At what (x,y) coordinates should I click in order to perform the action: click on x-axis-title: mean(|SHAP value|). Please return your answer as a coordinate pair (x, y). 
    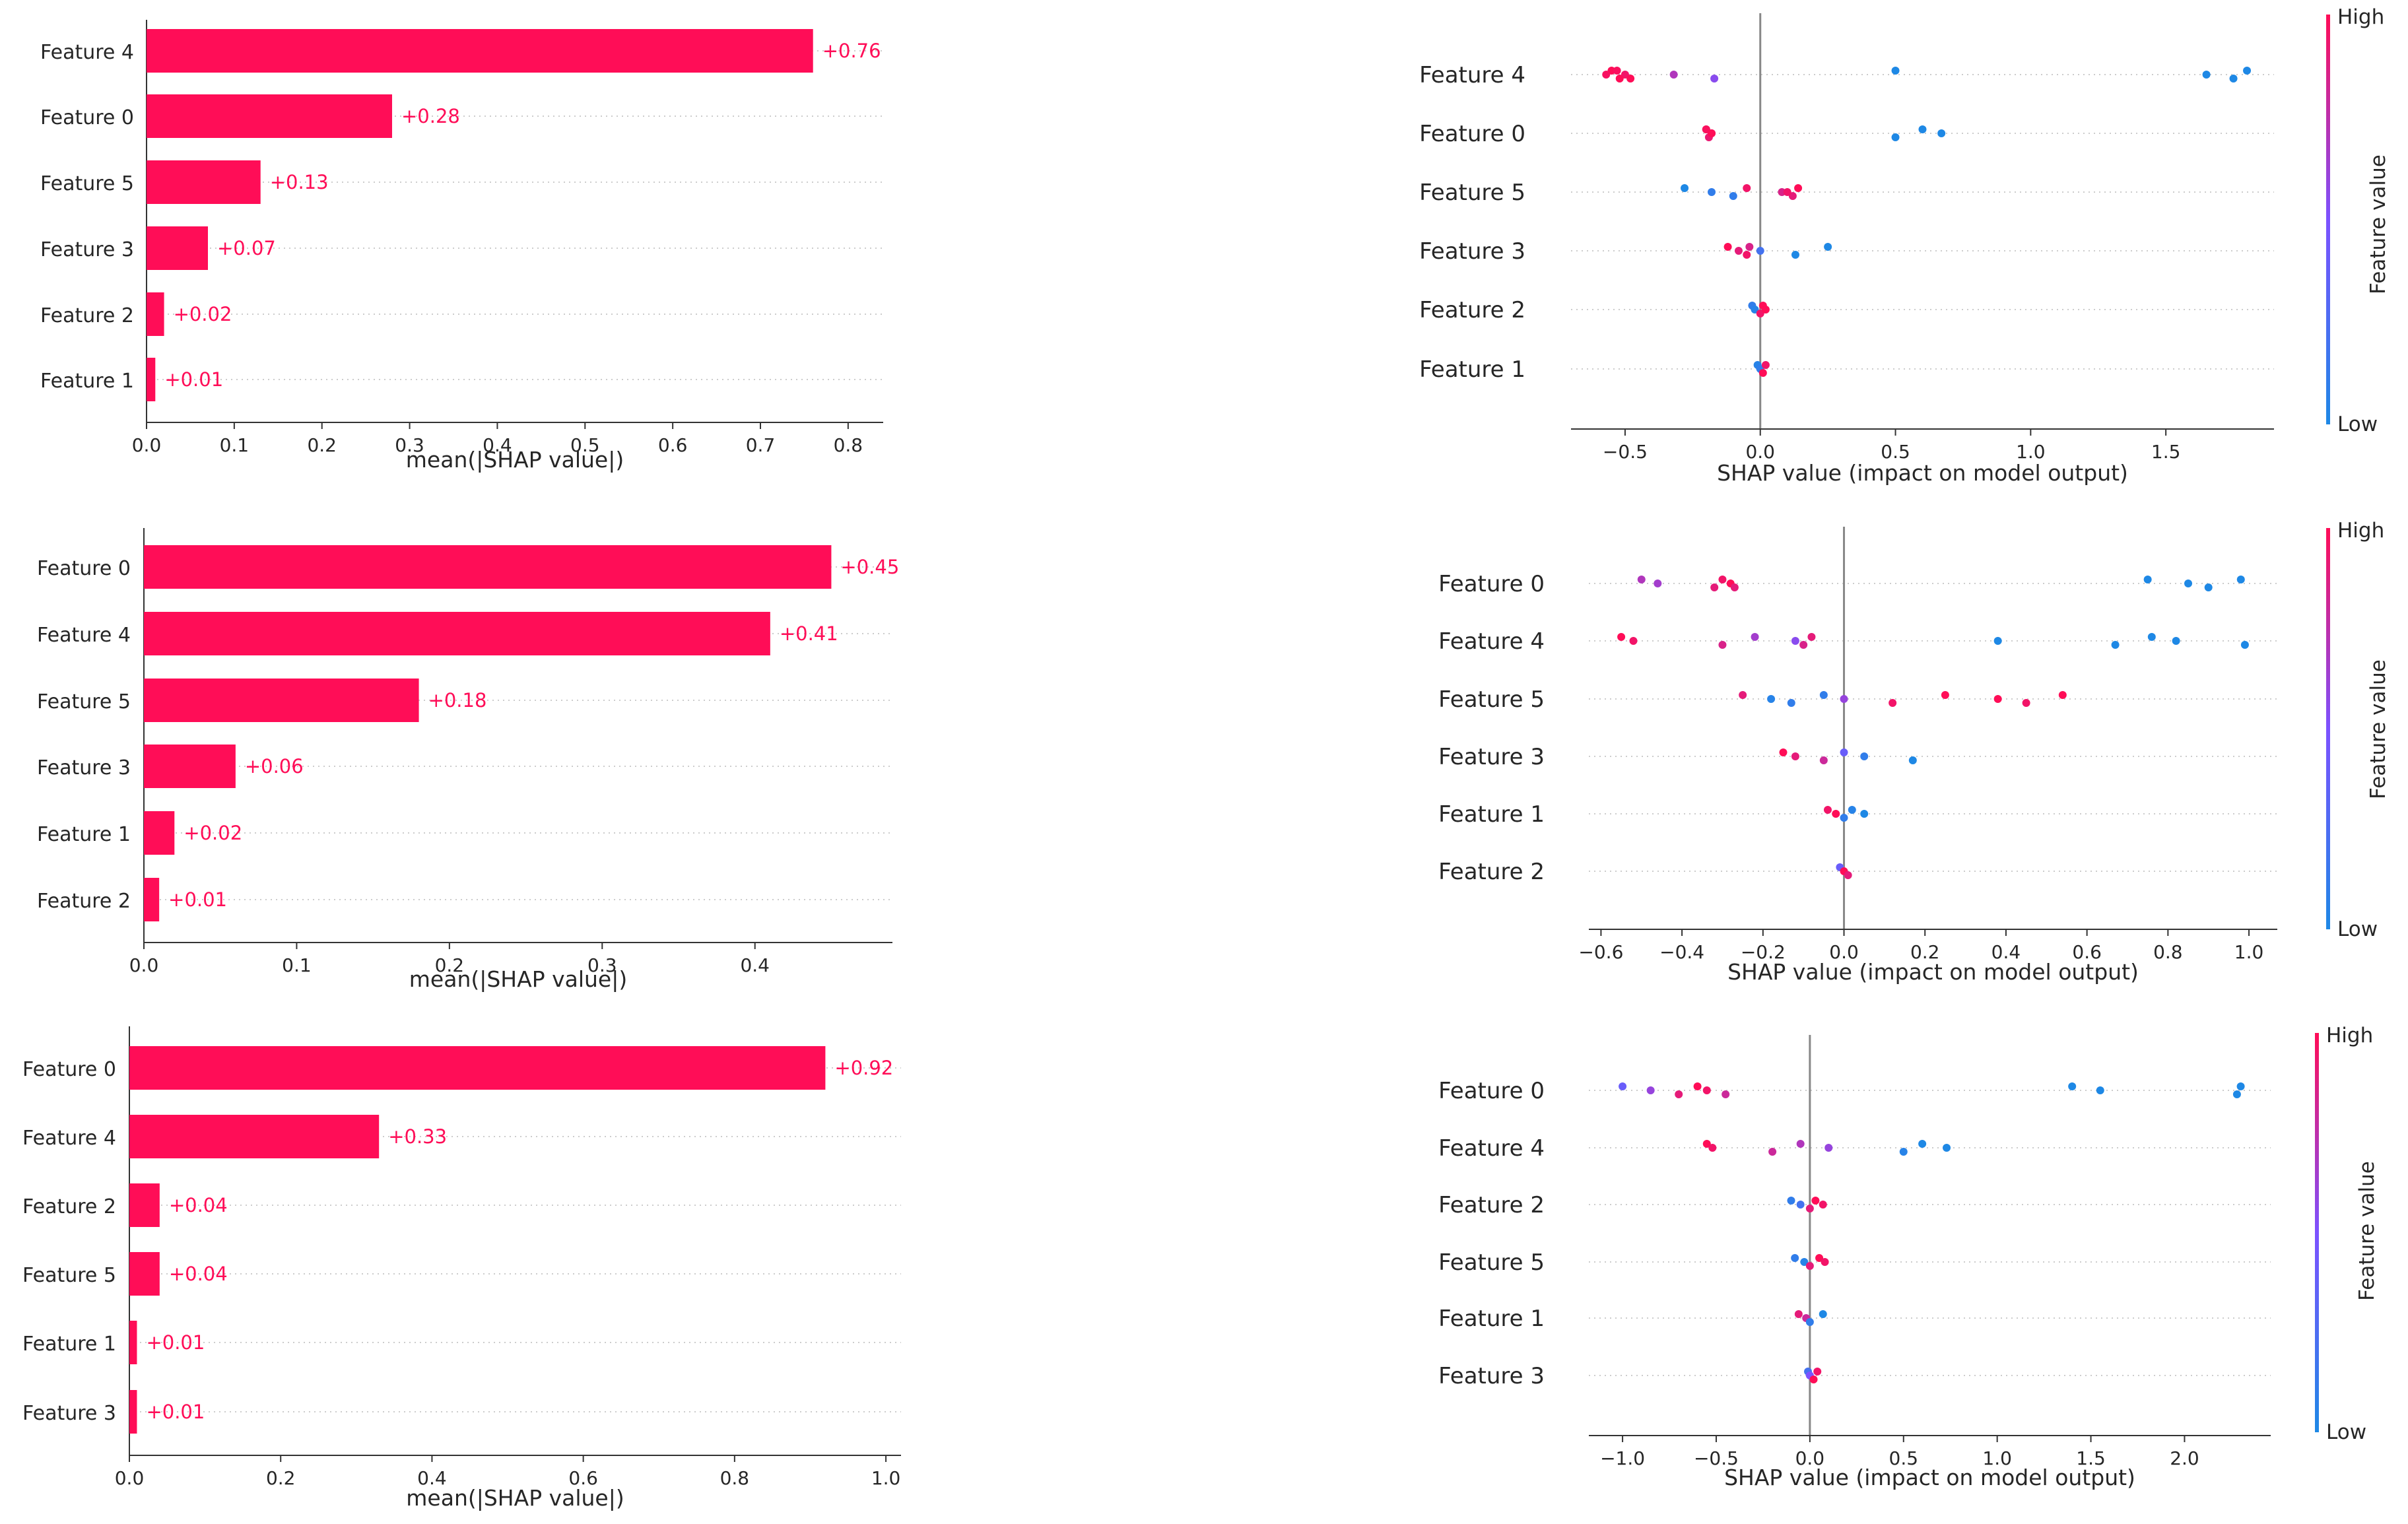
    Looking at the image, I should click on (515, 460).